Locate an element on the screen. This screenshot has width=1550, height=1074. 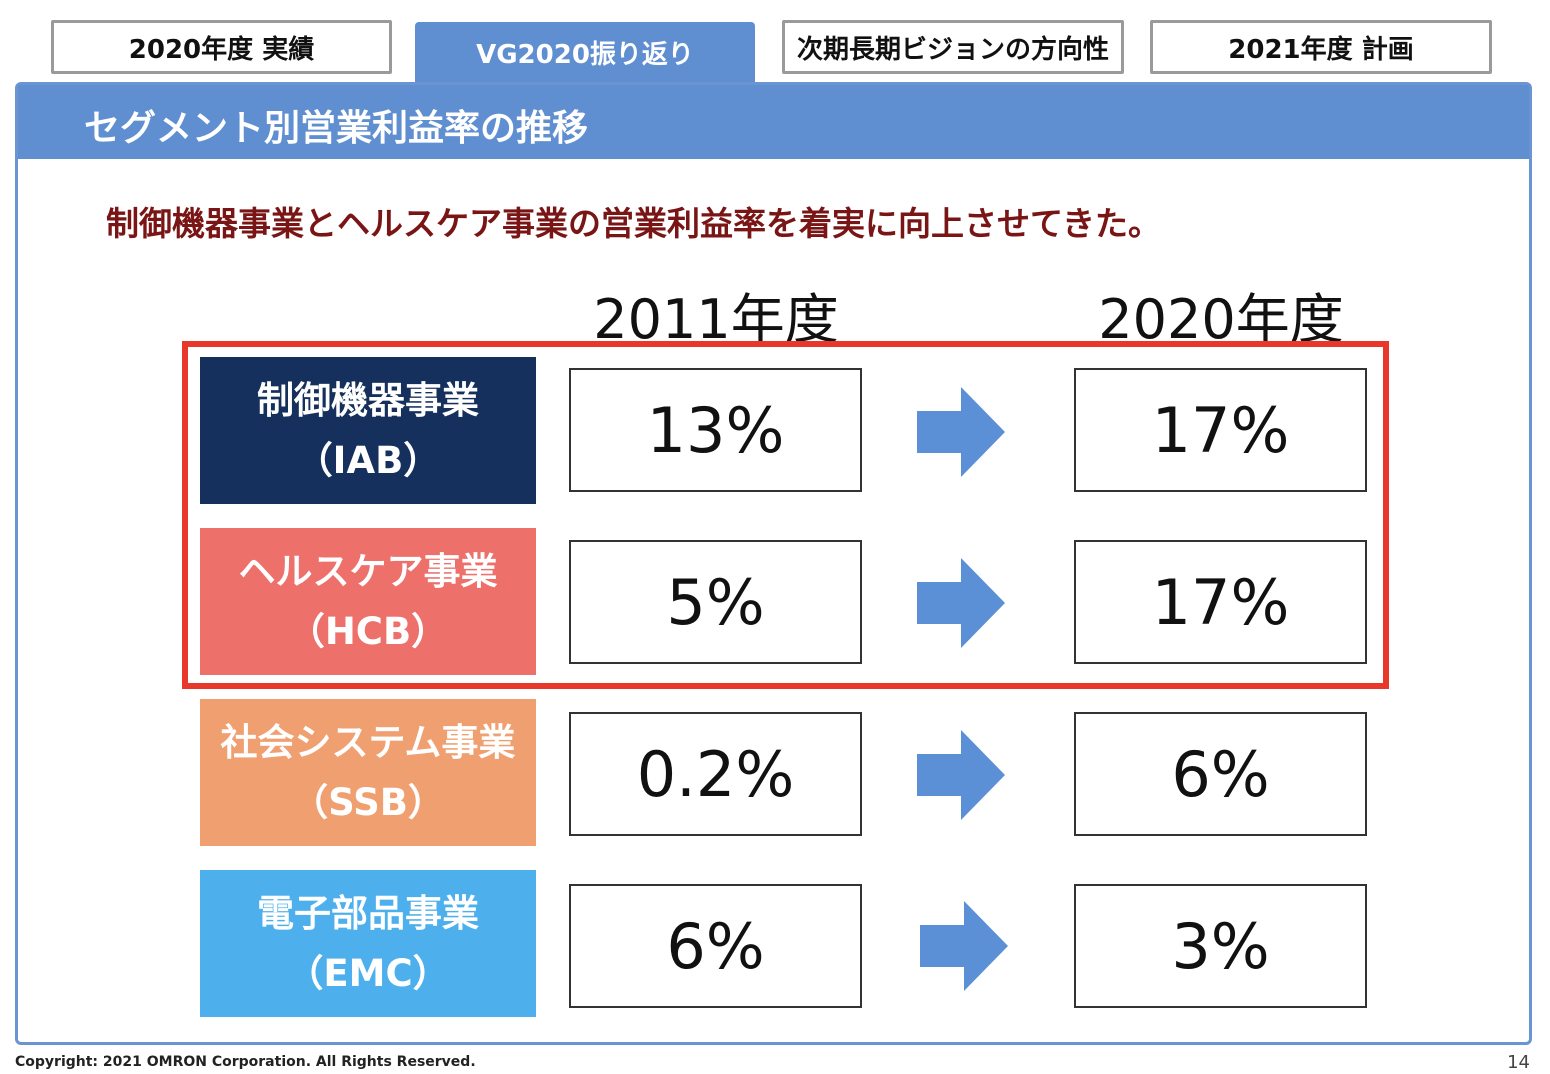
panel-title: セグメント別営業利益率の推移 is located at coordinates (336, 128).